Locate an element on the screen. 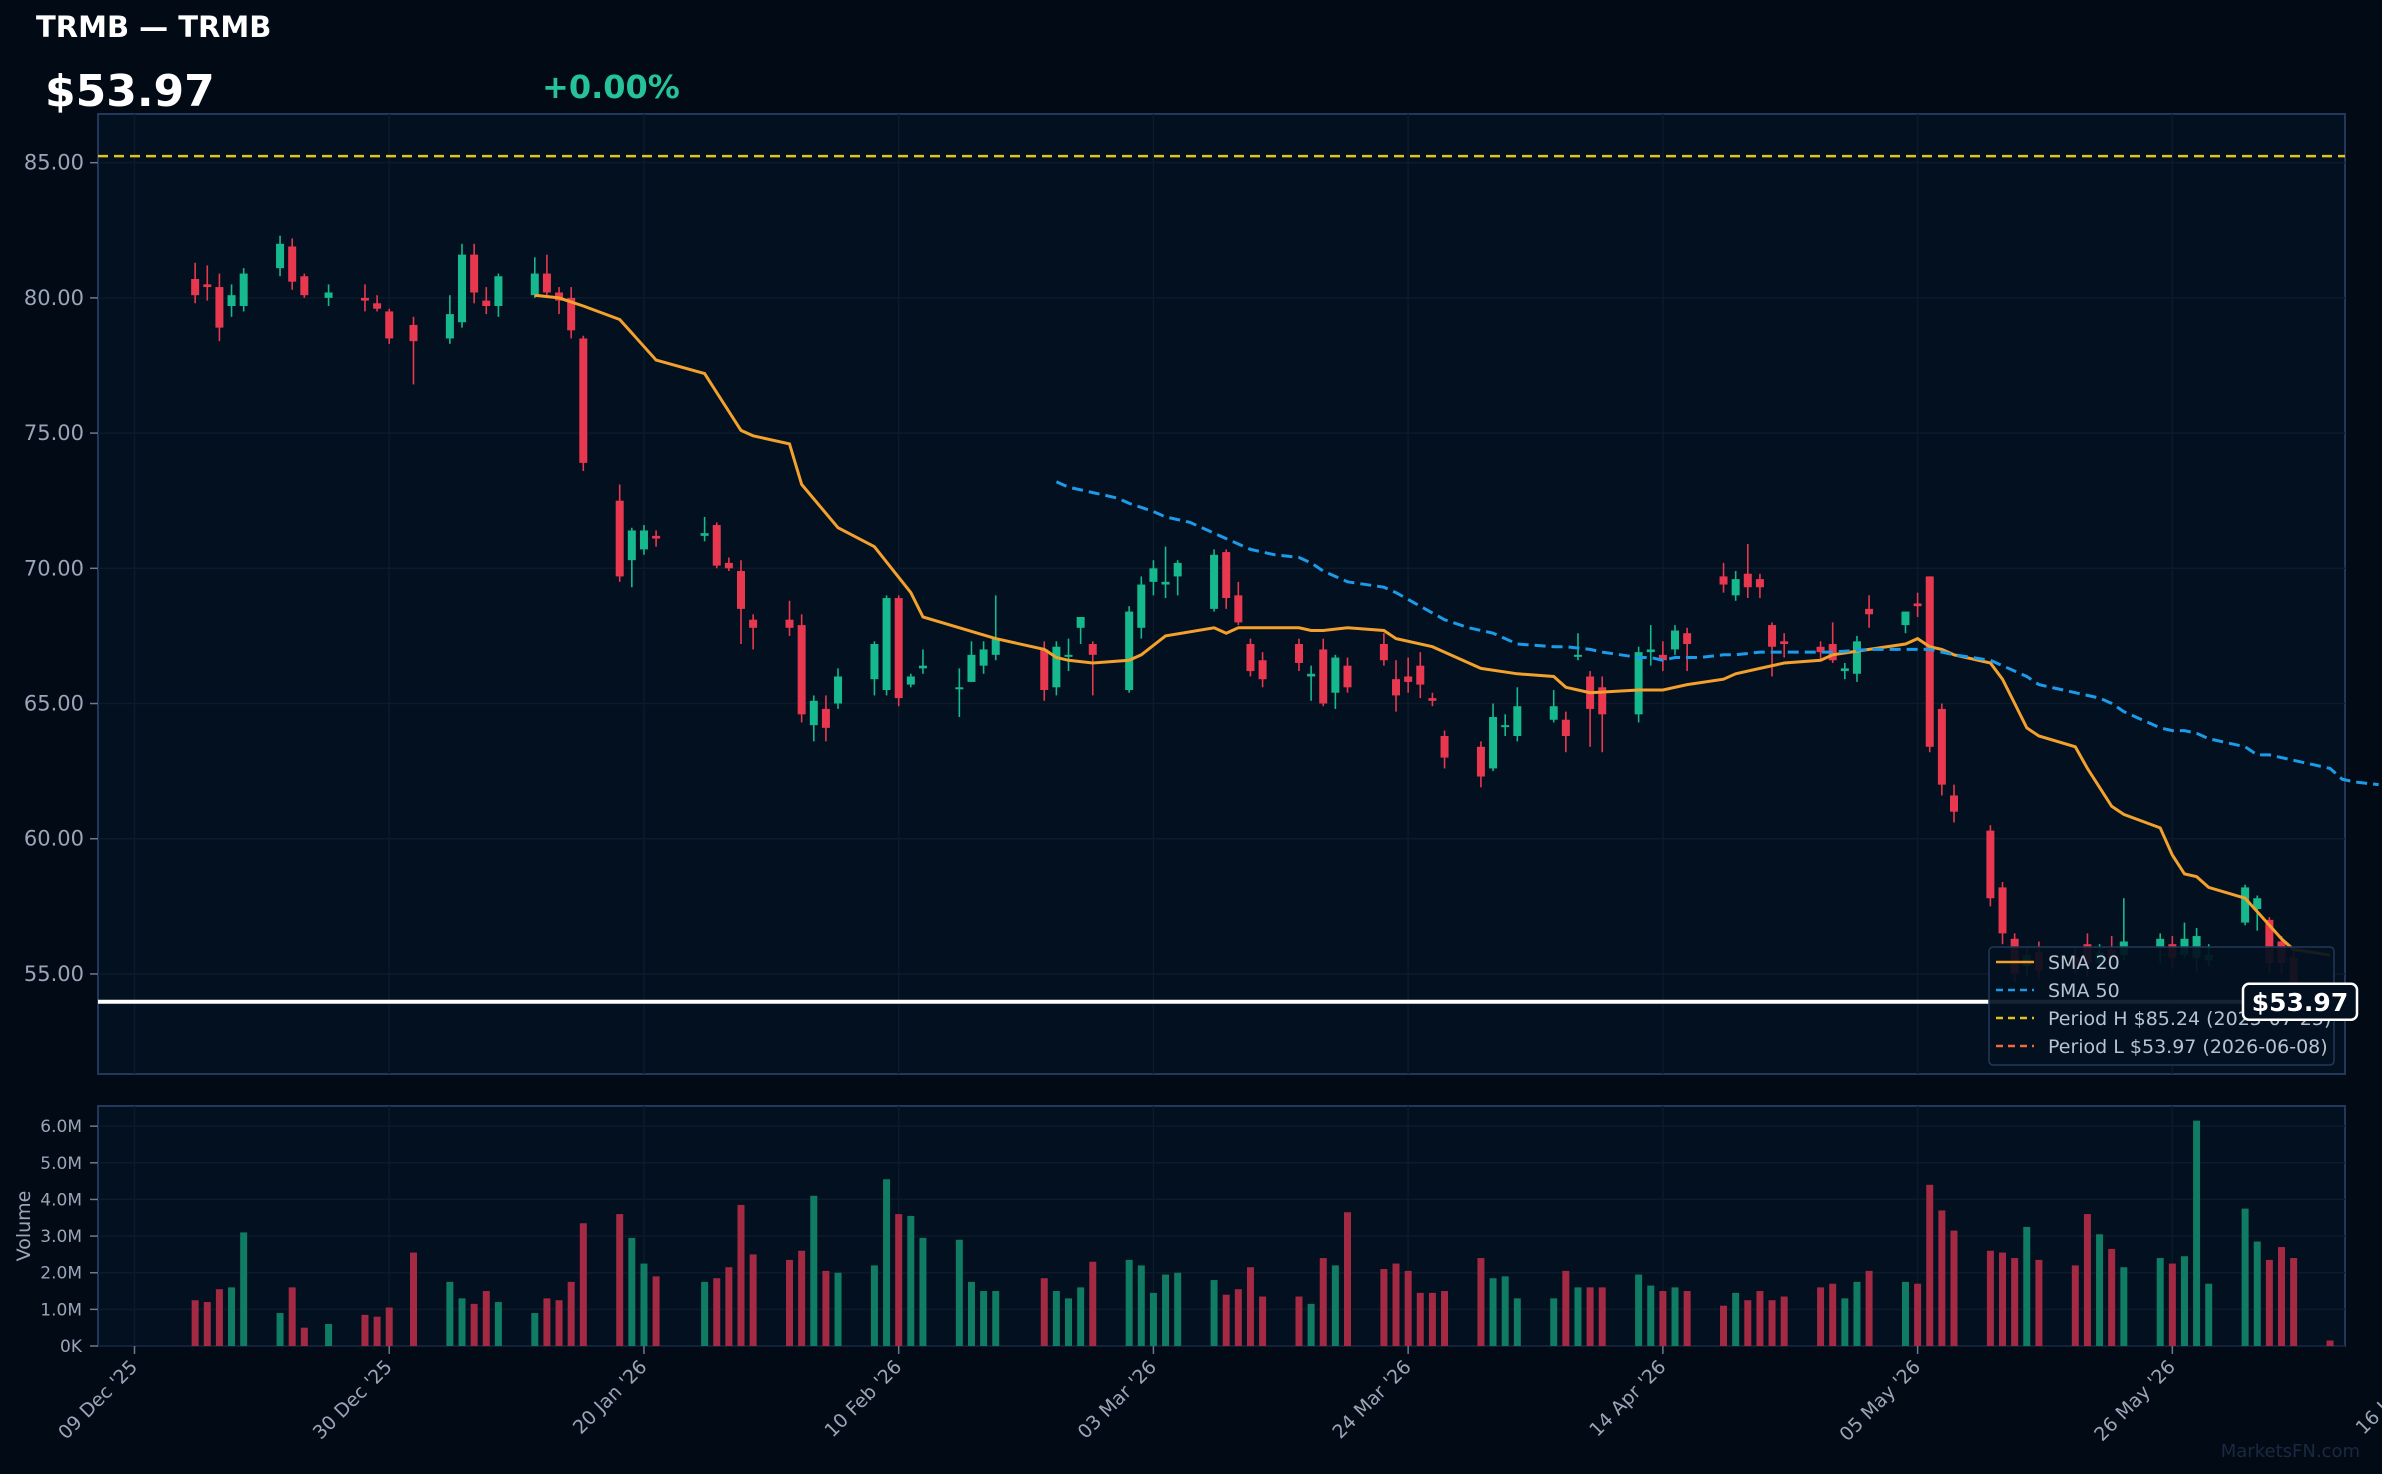 The width and height of the screenshot is (2382, 1474). volume-bars is located at coordinates (1262, 1233).